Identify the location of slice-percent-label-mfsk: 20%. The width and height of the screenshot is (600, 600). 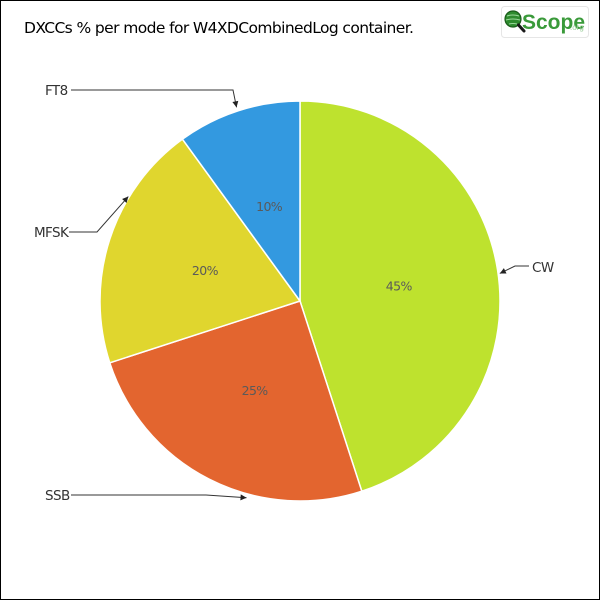
(205, 270).